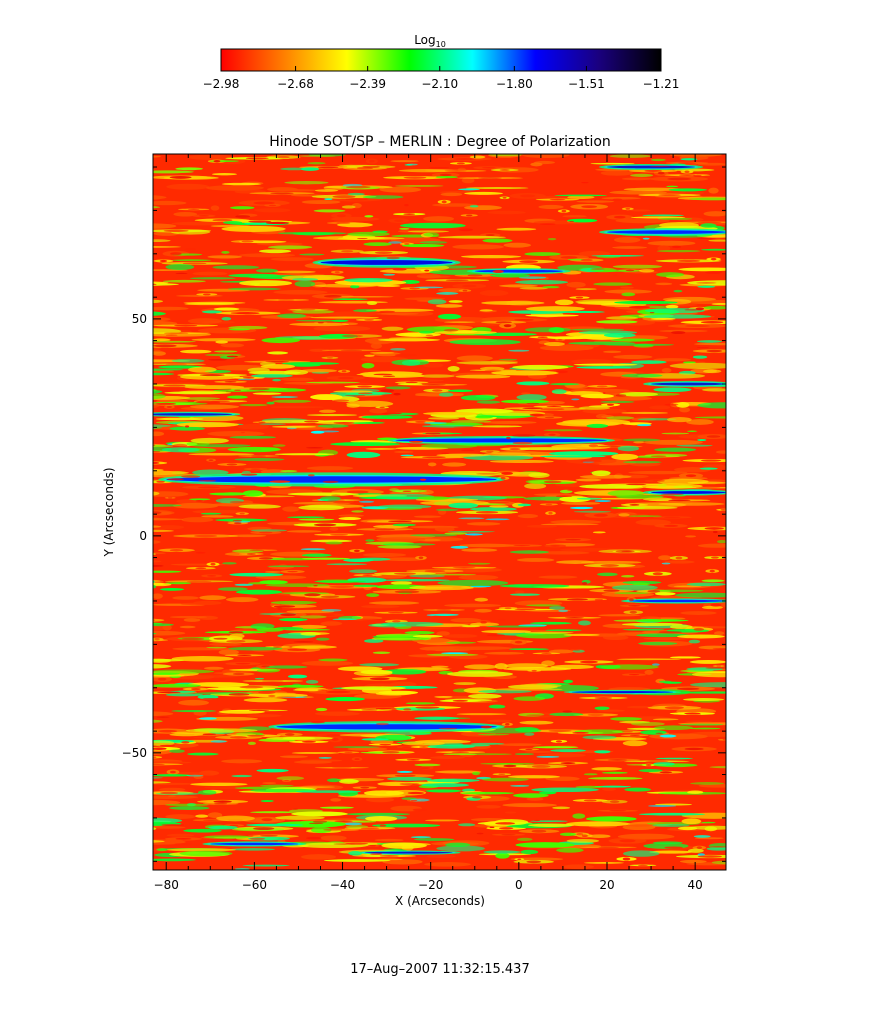  I want to click on colorbar-tick-label: −2.39, so click(367, 84).